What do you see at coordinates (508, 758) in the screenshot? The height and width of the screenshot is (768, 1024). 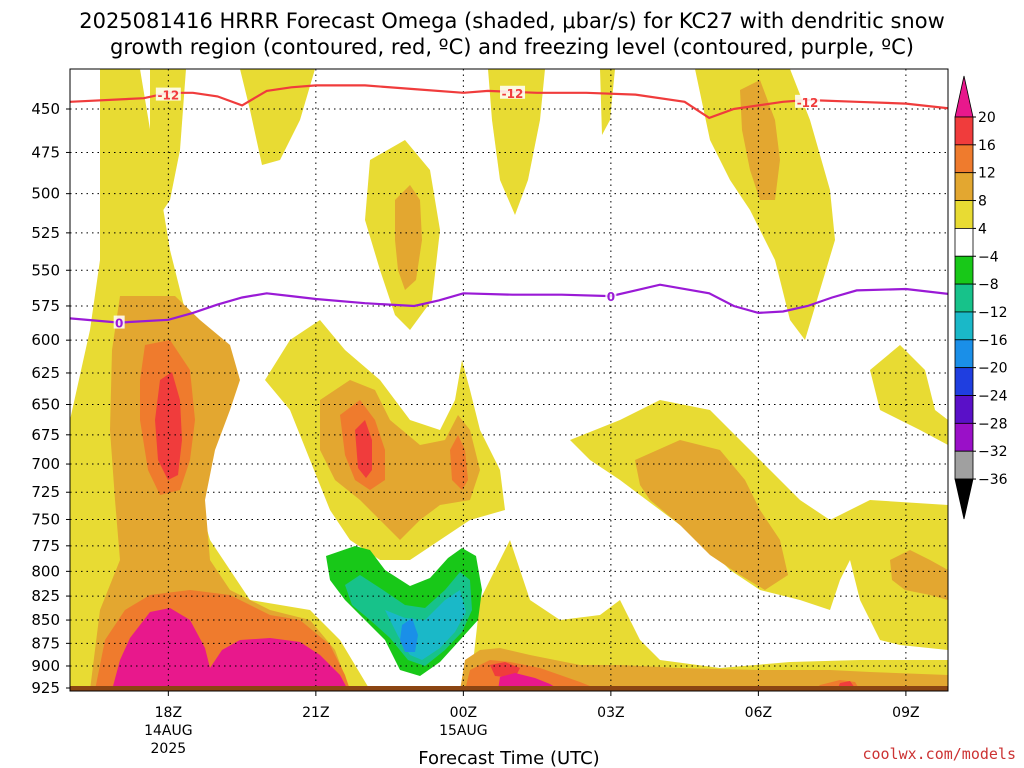 I see `x-axis-title: Forecast Time (UTC)` at bounding box center [508, 758].